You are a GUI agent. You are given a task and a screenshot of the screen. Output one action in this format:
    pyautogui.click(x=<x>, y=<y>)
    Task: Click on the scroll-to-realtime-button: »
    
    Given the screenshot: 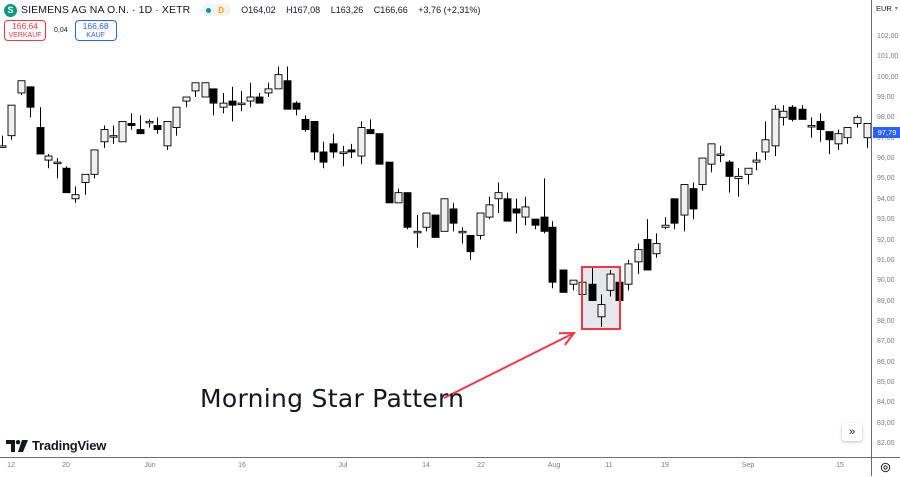 What is the action you would take?
    pyautogui.click(x=852, y=432)
    